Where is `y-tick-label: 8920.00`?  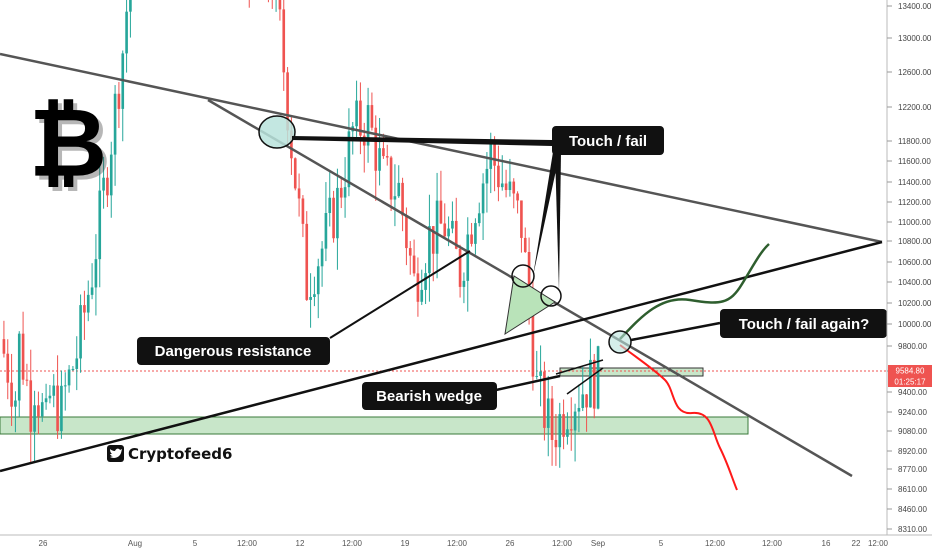 y-tick-label: 8920.00 is located at coordinates (912, 451).